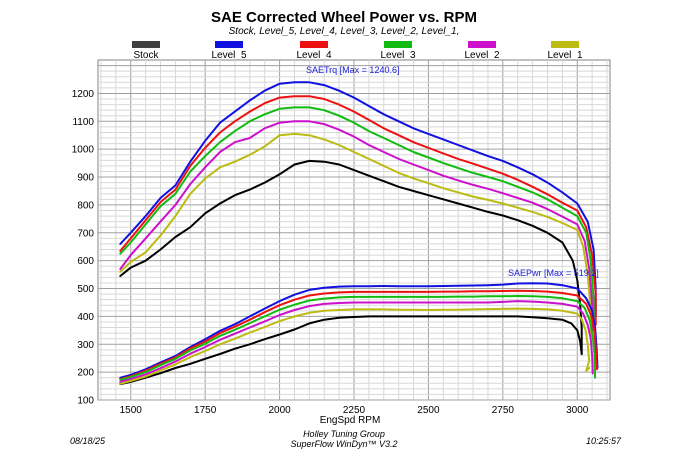 The height and width of the screenshot is (459, 688). What do you see at coordinates (279, 410) in the screenshot?
I see `x-tick-label: 2000` at bounding box center [279, 410].